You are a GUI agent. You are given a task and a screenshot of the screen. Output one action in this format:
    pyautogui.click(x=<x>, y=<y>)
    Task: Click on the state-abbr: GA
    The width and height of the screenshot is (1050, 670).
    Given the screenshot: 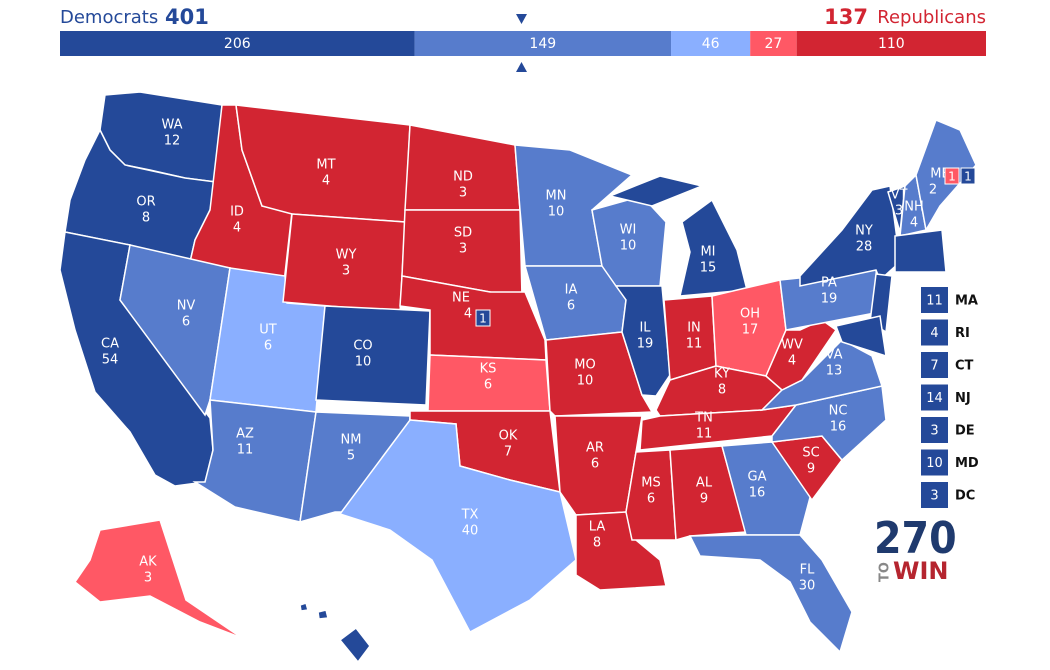 What is the action you would take?
    pyautogui.click(x=757, y=477)
    